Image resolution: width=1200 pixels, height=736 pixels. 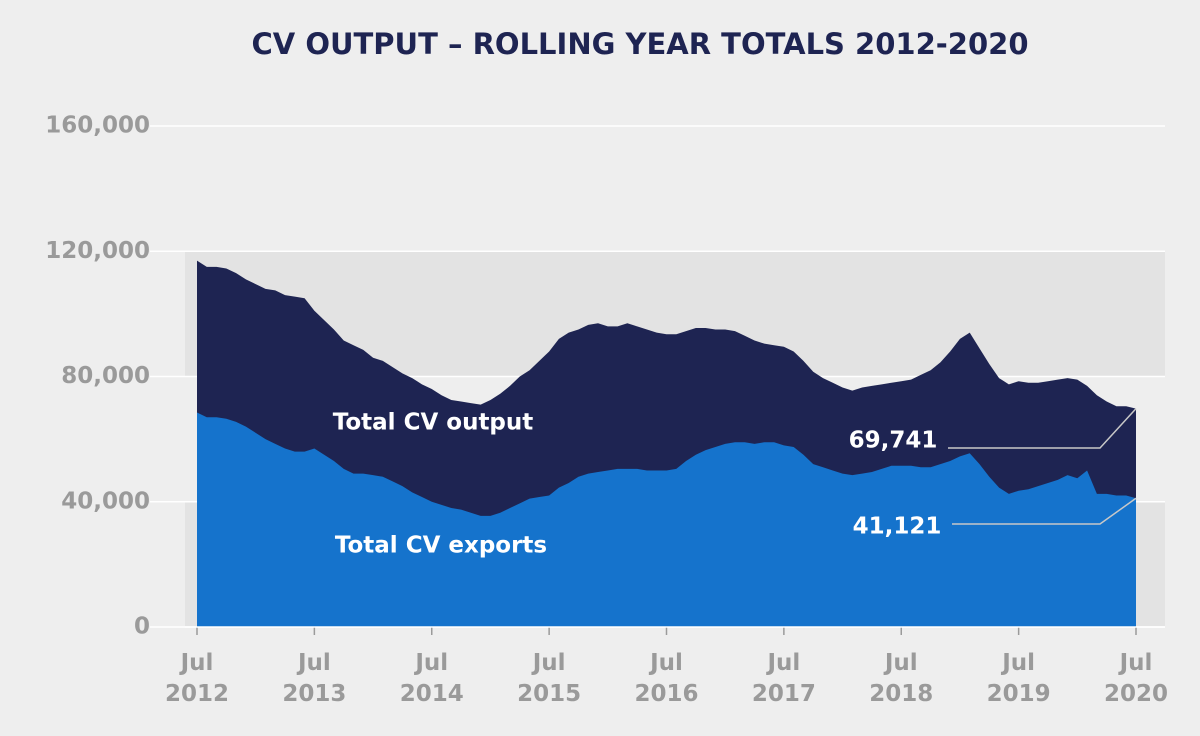 I want to click on y-tick-label: 160,000, so click(x=97, y=126).